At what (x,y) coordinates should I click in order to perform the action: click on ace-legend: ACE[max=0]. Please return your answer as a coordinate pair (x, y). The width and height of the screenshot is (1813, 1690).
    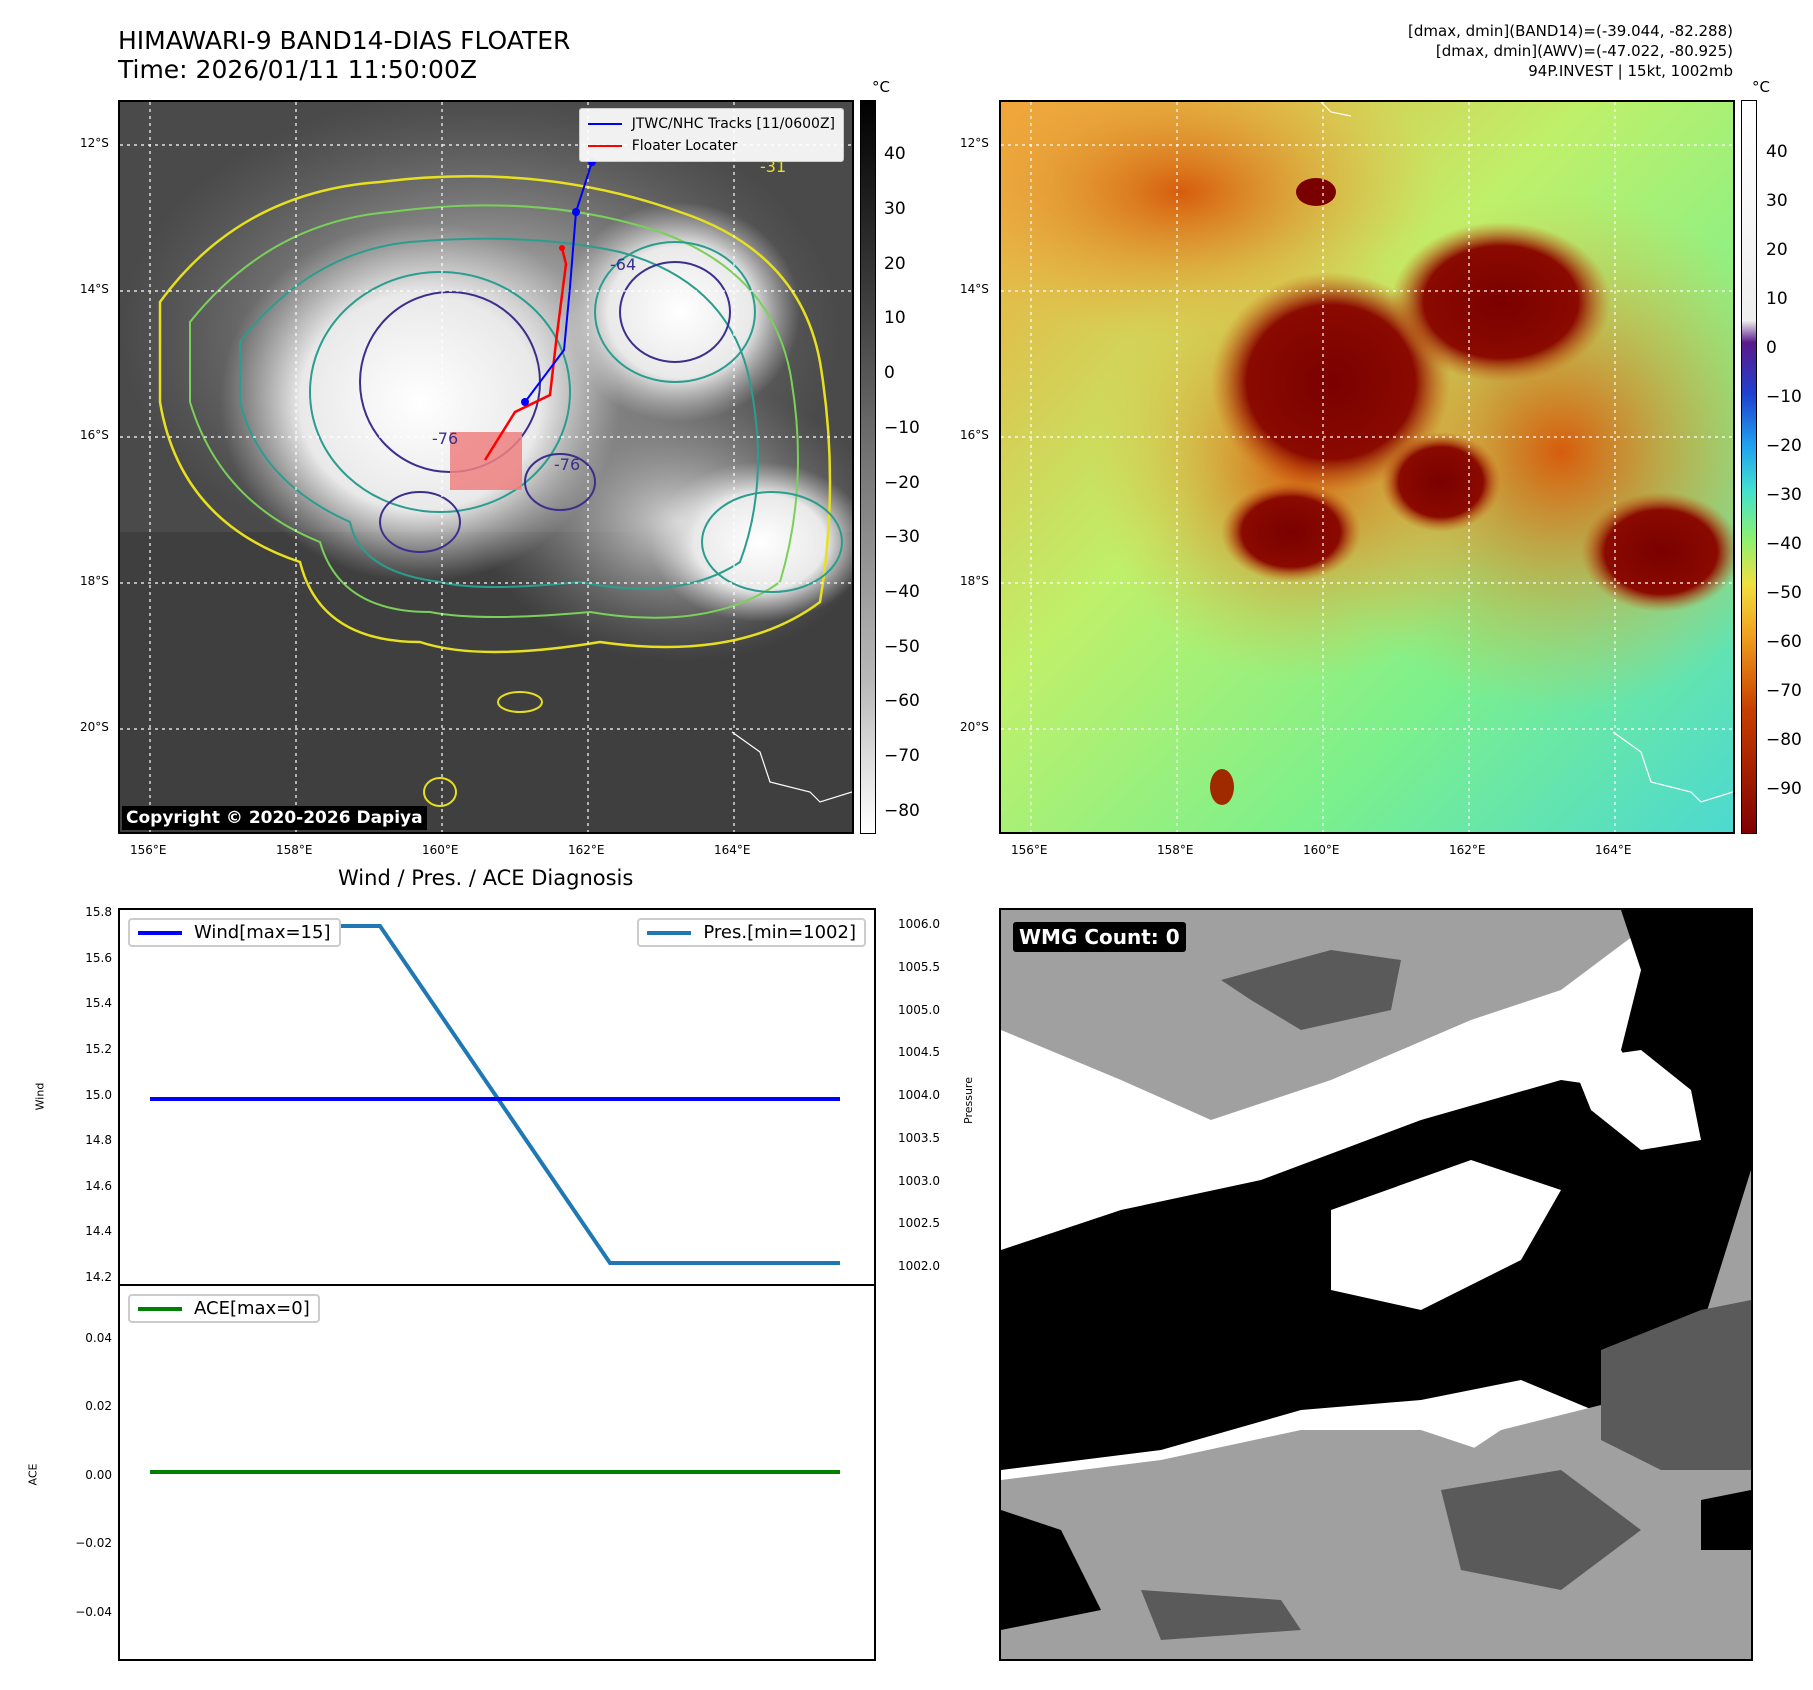
    Looking at the image, I should click on (224, 1308).